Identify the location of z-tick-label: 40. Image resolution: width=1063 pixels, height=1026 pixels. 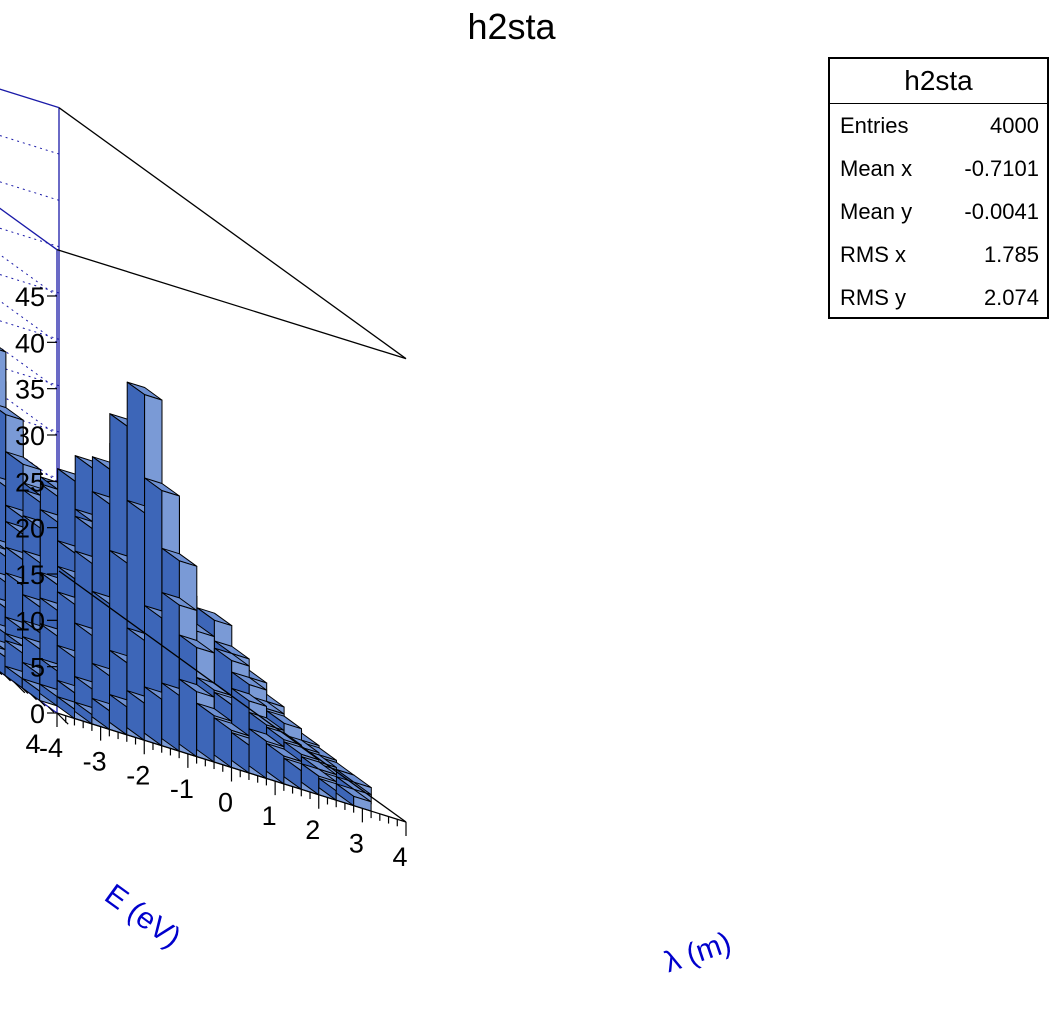
(30, 343).